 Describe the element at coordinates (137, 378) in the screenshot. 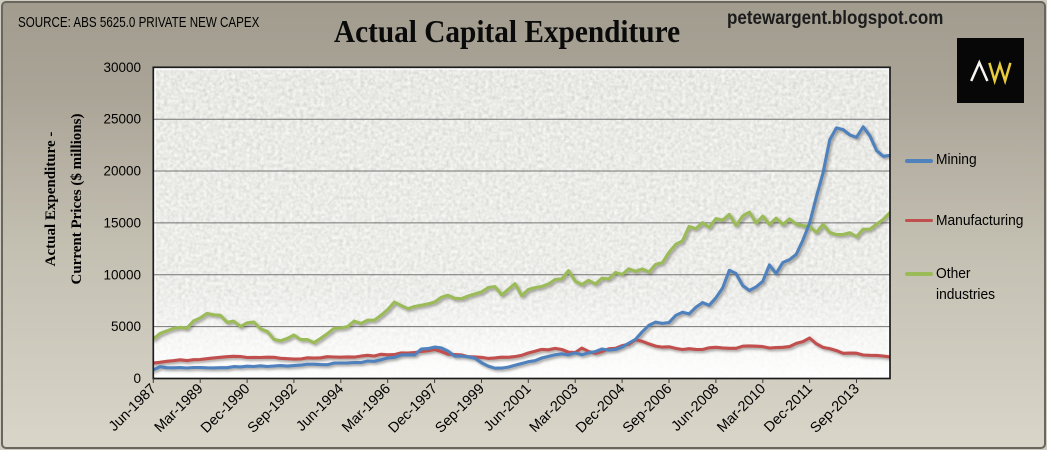

I see `svg-text: 0` at that location.